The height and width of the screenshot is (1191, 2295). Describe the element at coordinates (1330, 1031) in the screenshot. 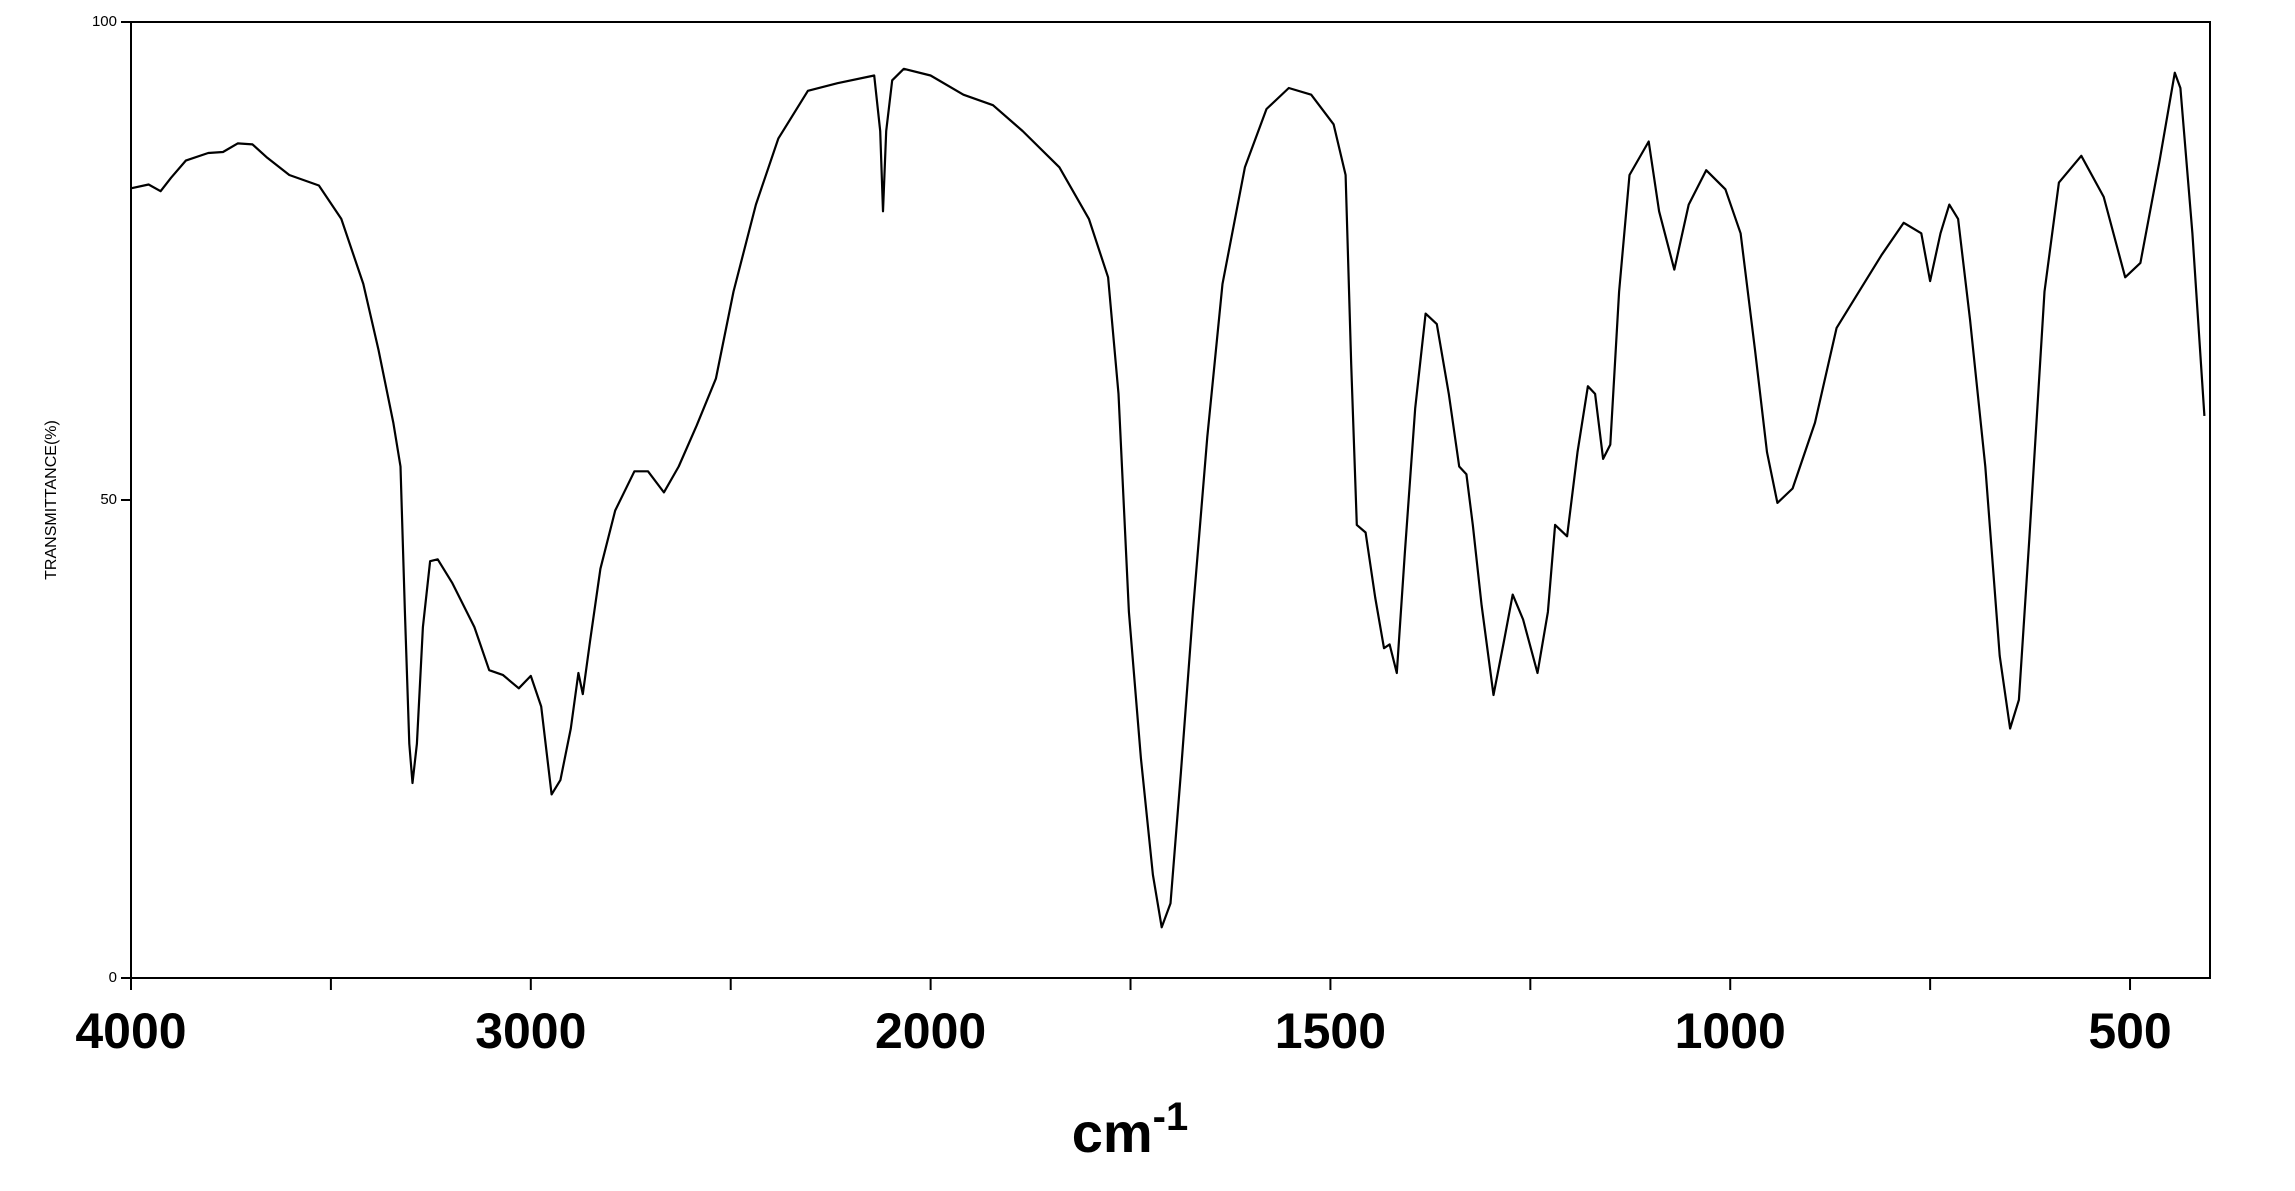

I see `x-tick-label: 1500` at that location.